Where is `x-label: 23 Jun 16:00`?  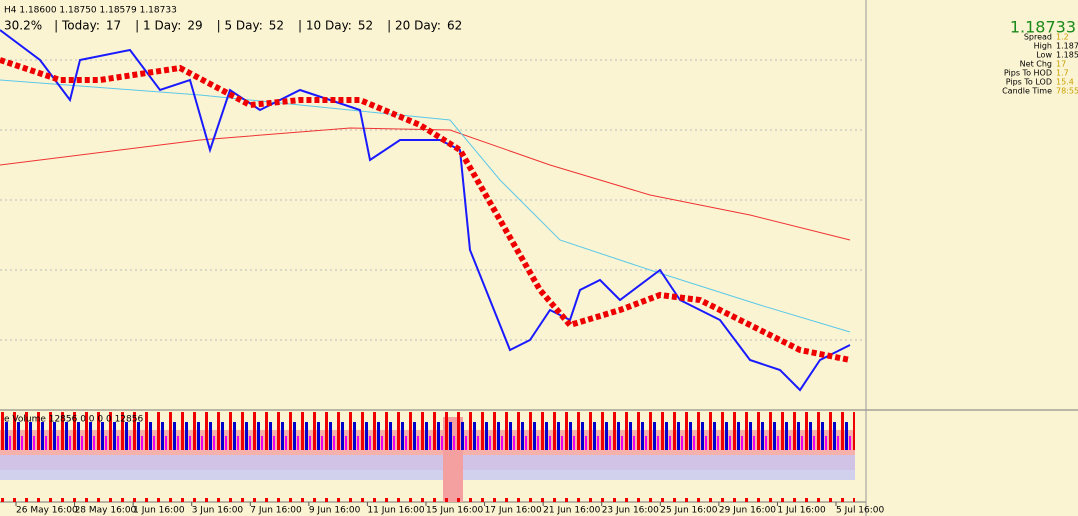 x-label: 23 Jun 16:00 is located at coordinates (630, 511).